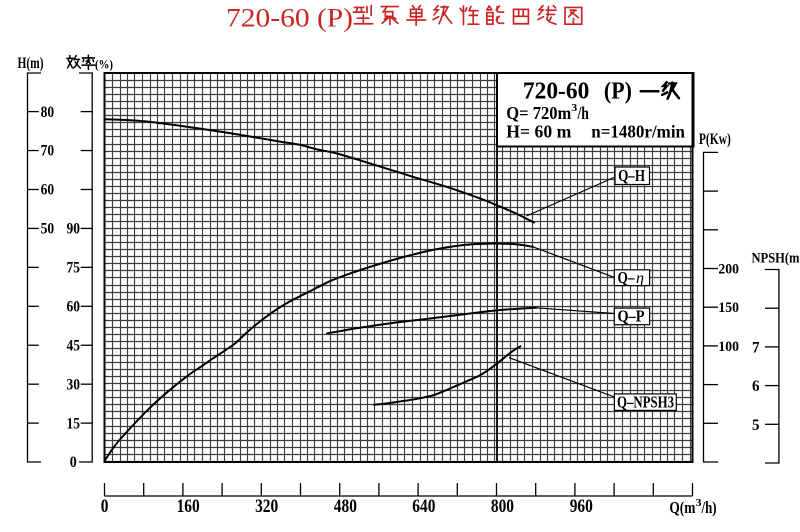 This screenshot has width=800, height=532. Describe the element at coordinates (188, 506) in the screenshot. I see `svg-text: 160` at that location.